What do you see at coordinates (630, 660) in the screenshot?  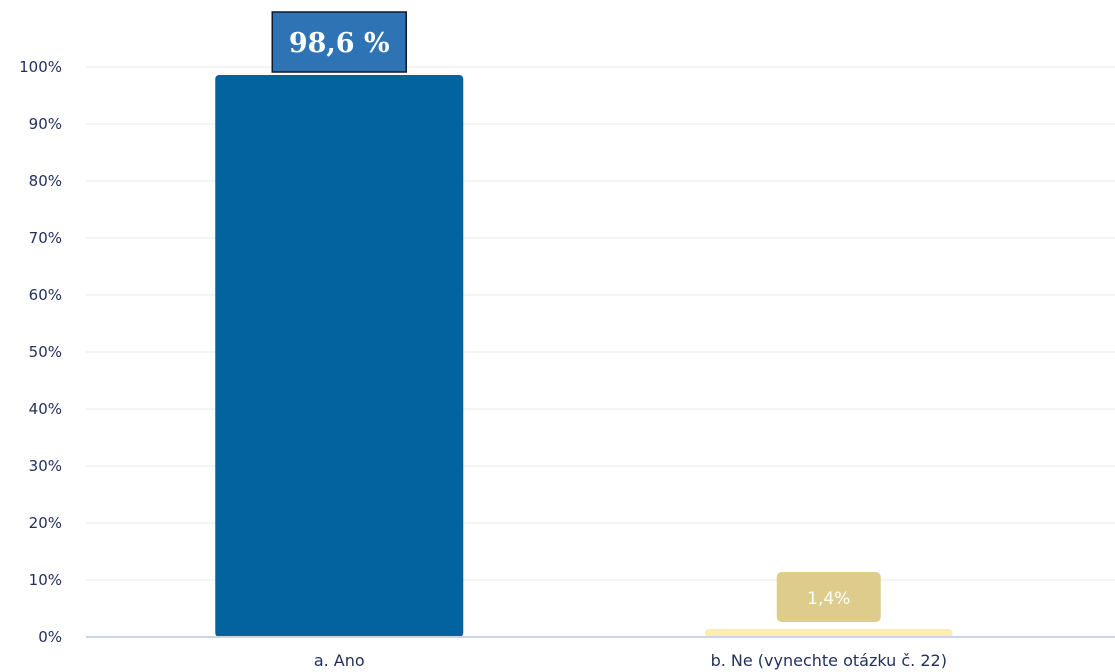 I see `x-axis-category-labels: a. Ano b. Ne (vynechte otázku č. 22)` at bounding box center [630, 660].